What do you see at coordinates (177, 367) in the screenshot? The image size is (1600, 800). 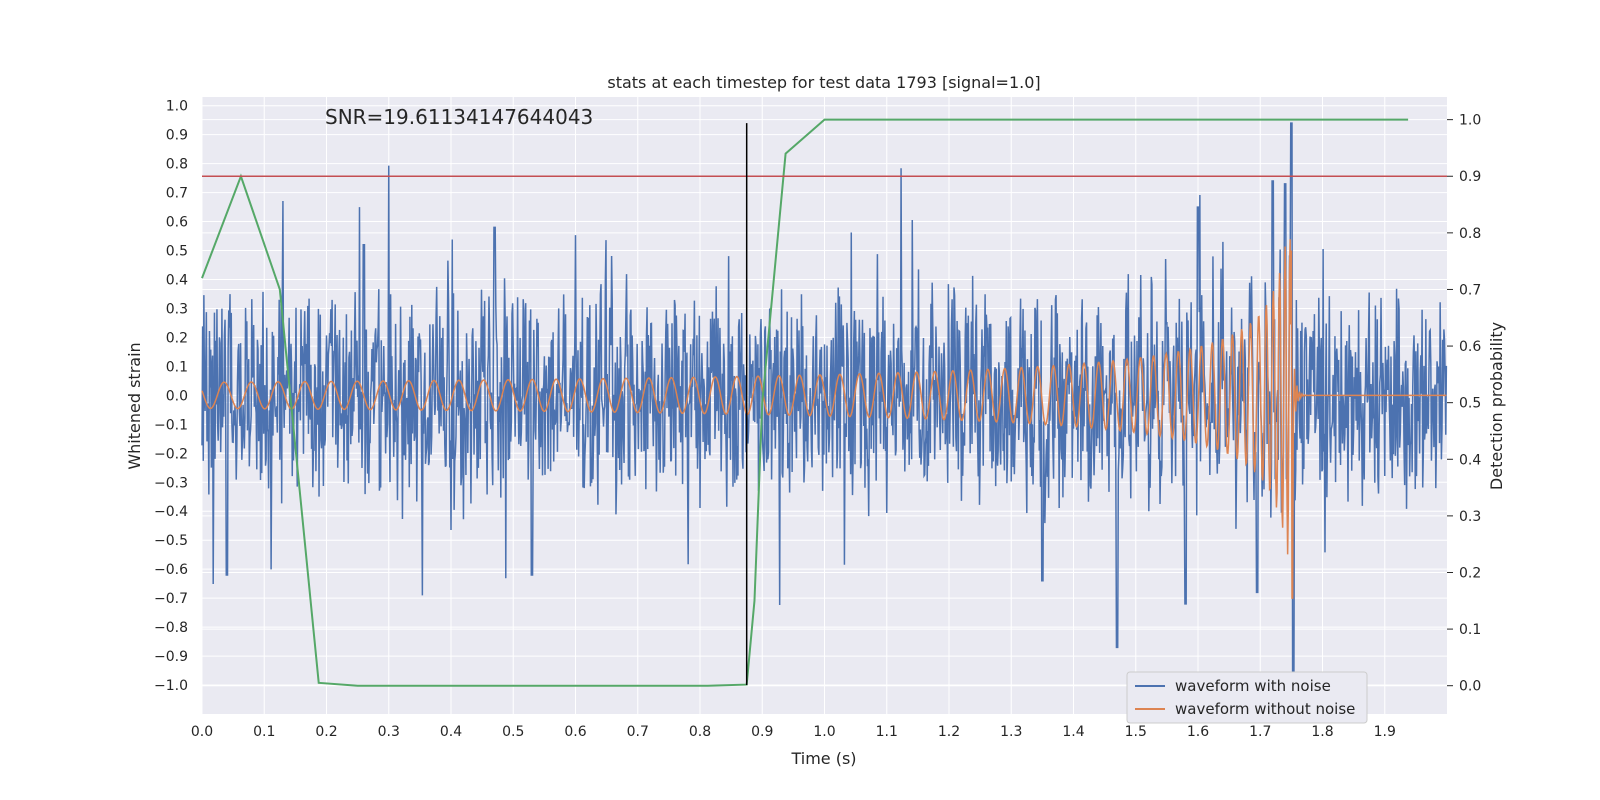 I see `y-tick-label: 0.1` at bounding box center [177, 367].